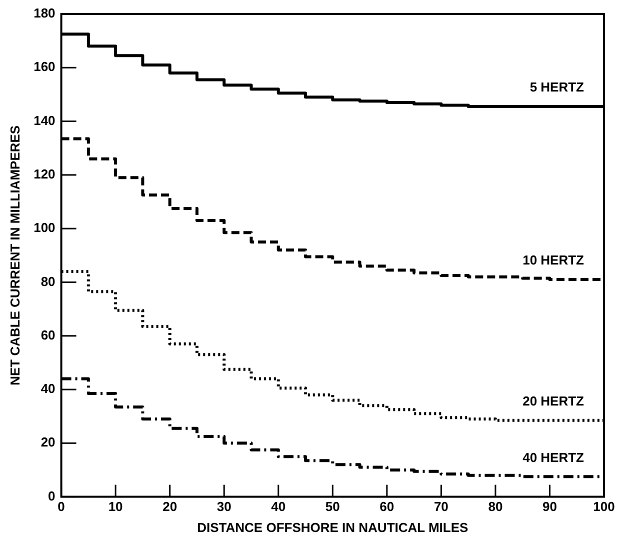  What do you see at coordinates (45, 228) in the screenshot?
I see `y-tick-label: 100` at bounding box center [45, 228].